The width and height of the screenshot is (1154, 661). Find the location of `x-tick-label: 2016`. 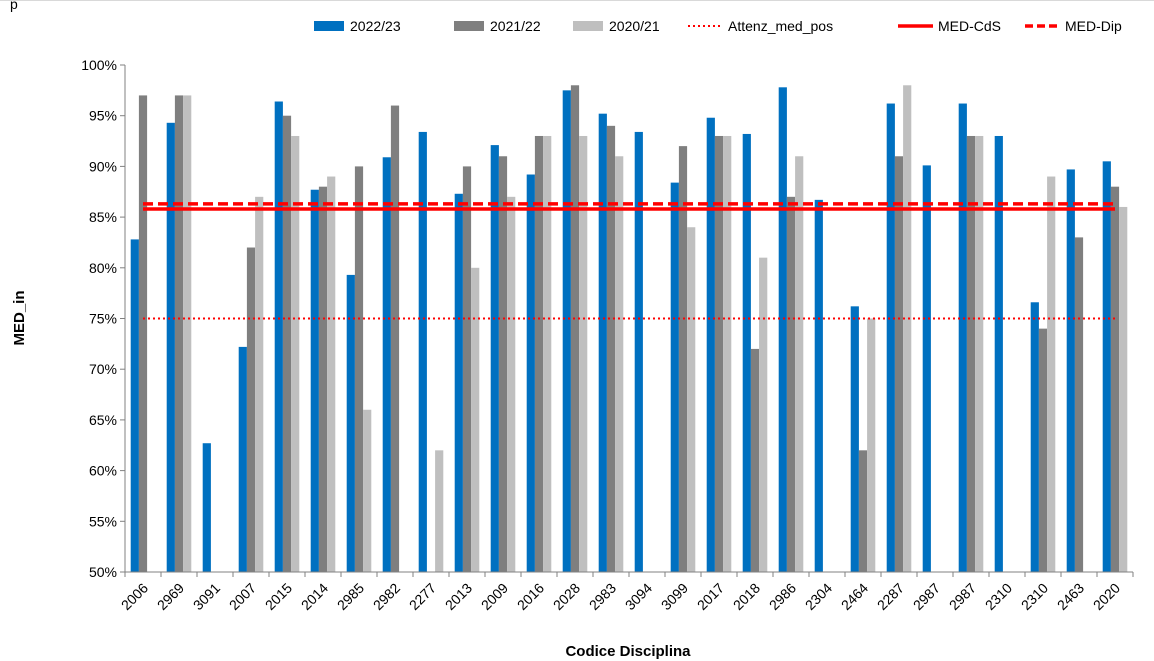

x-tick-label: 2016 is located at coordinates (530, 596).